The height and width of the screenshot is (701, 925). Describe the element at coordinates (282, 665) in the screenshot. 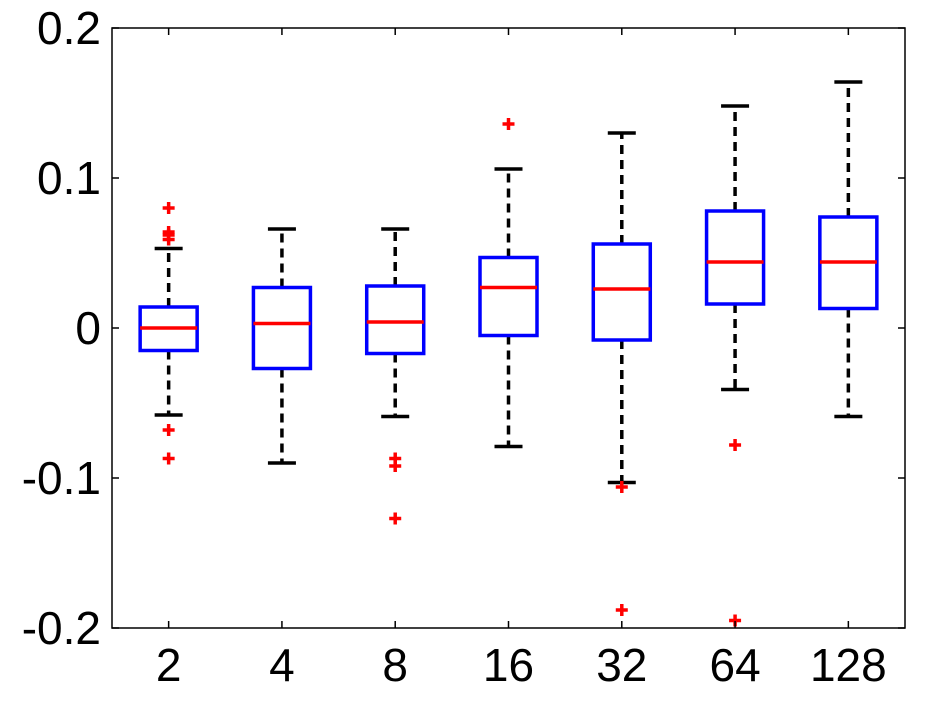

I see `x-tick-label: 4` at that location.